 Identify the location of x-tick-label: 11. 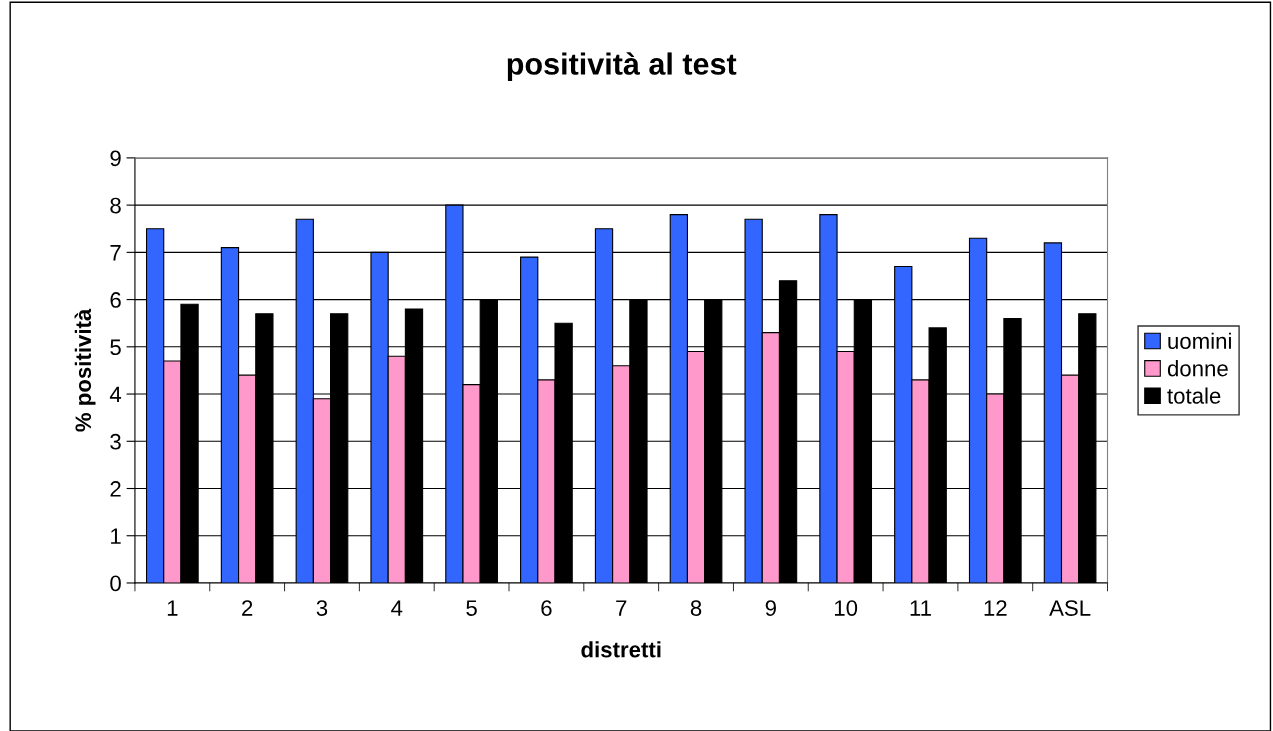
(920, 608).